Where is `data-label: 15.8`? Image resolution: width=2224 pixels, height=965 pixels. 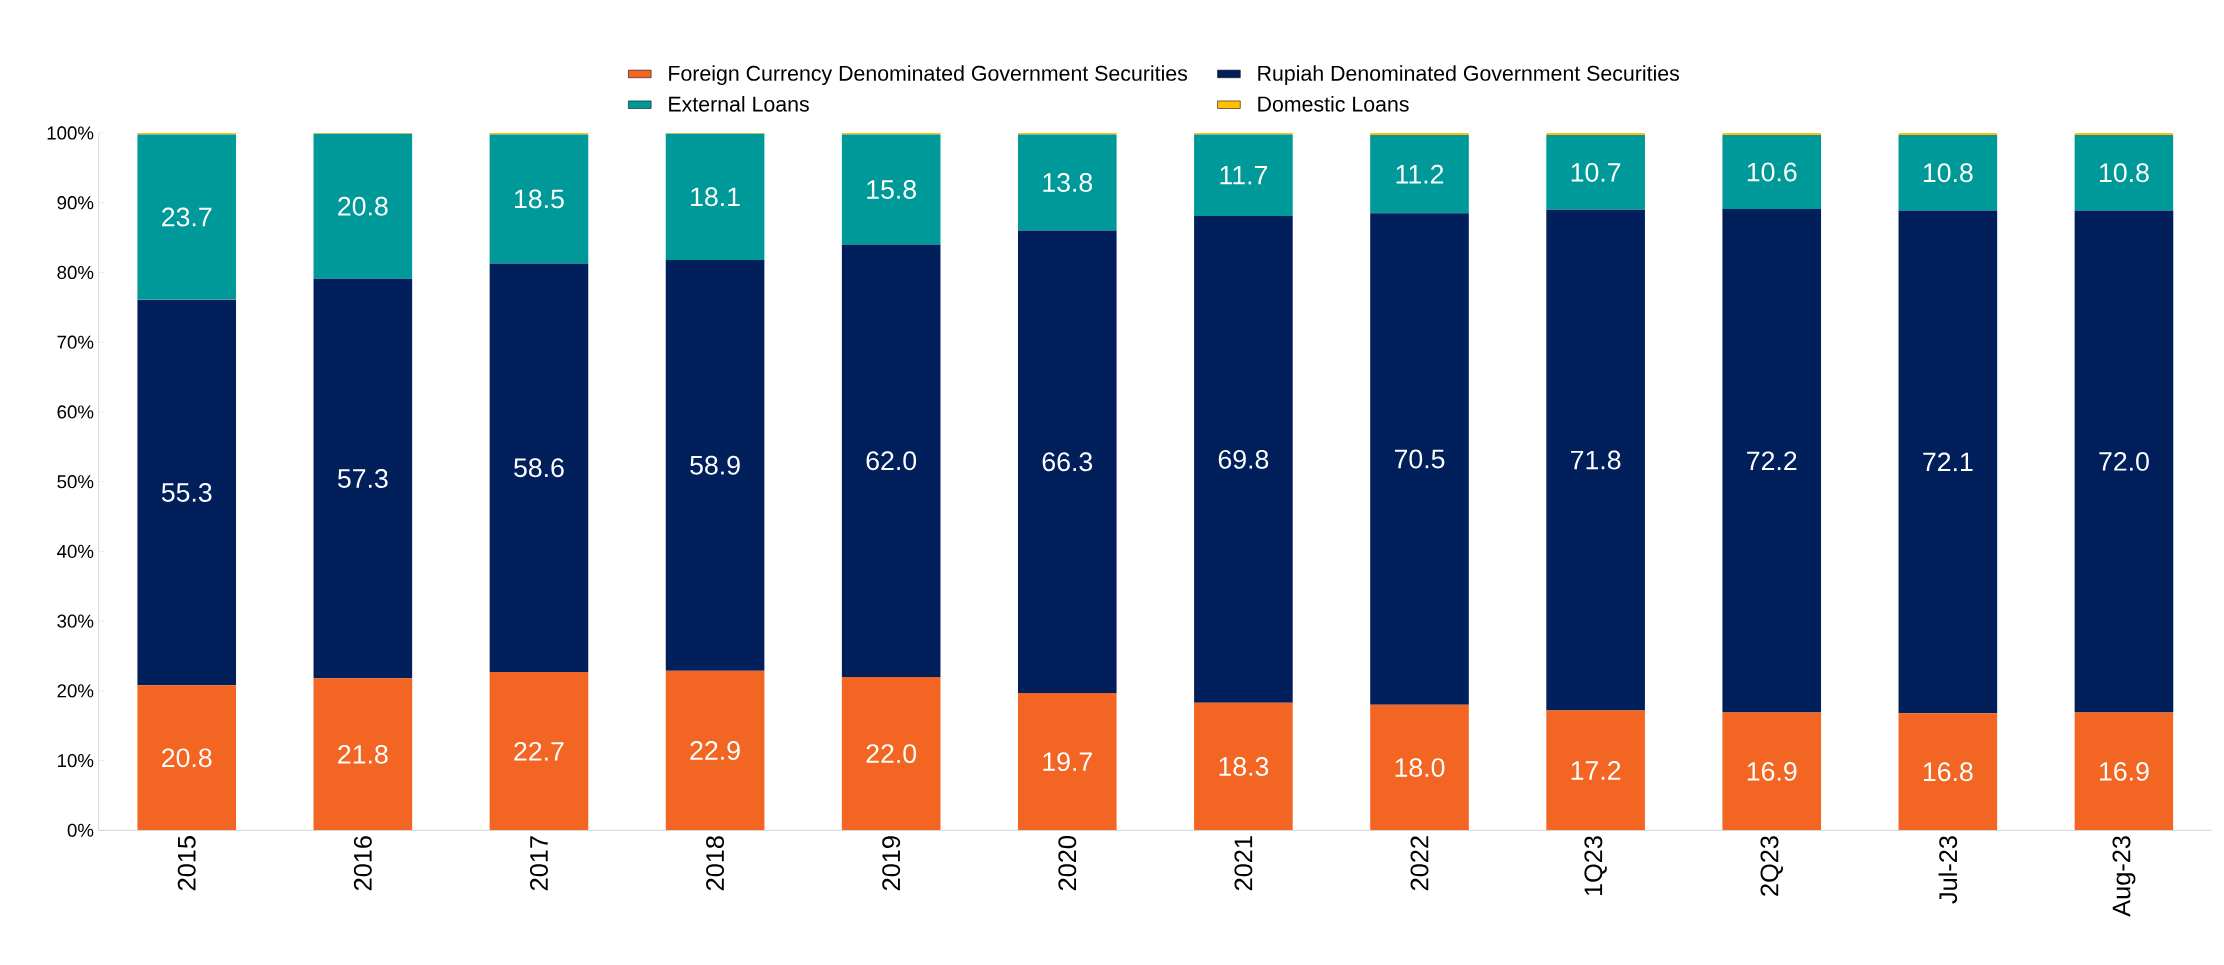 data-label: 15.8 is located at coordinates (891, 189).